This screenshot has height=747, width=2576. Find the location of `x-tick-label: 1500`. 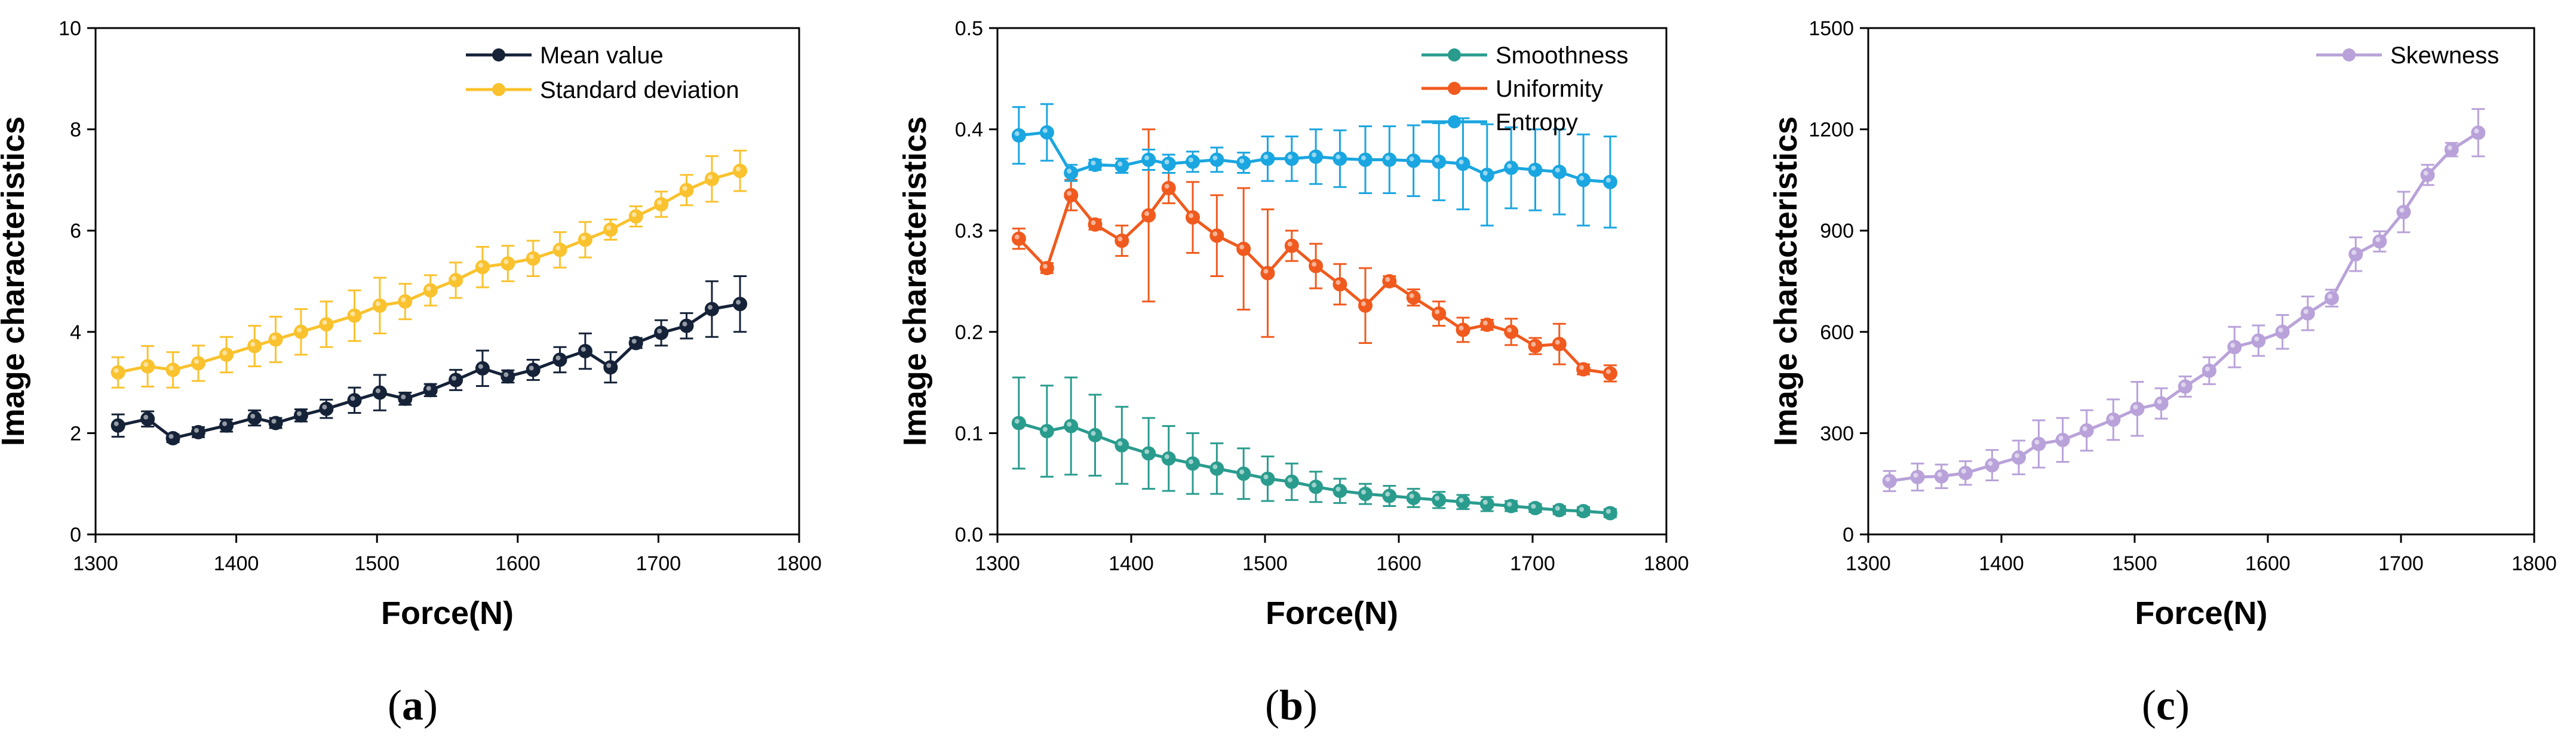

x-tick-label: 1500 is located at coordinates (377, 563).